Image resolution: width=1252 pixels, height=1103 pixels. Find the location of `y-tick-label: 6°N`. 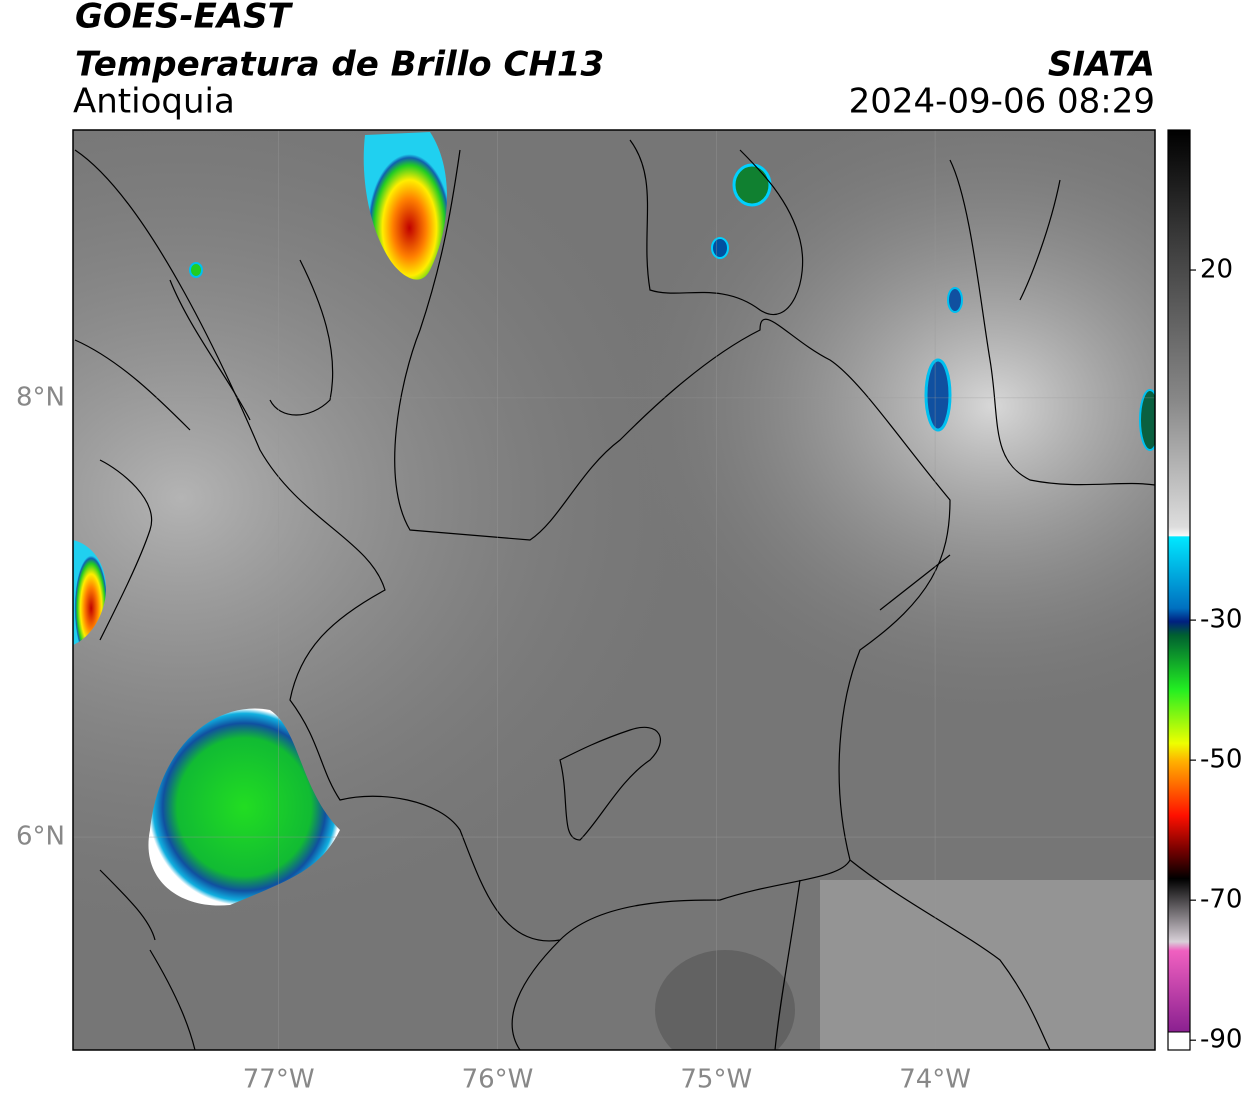

y-tick-label: 6°N is located at coordinates (40, 837).